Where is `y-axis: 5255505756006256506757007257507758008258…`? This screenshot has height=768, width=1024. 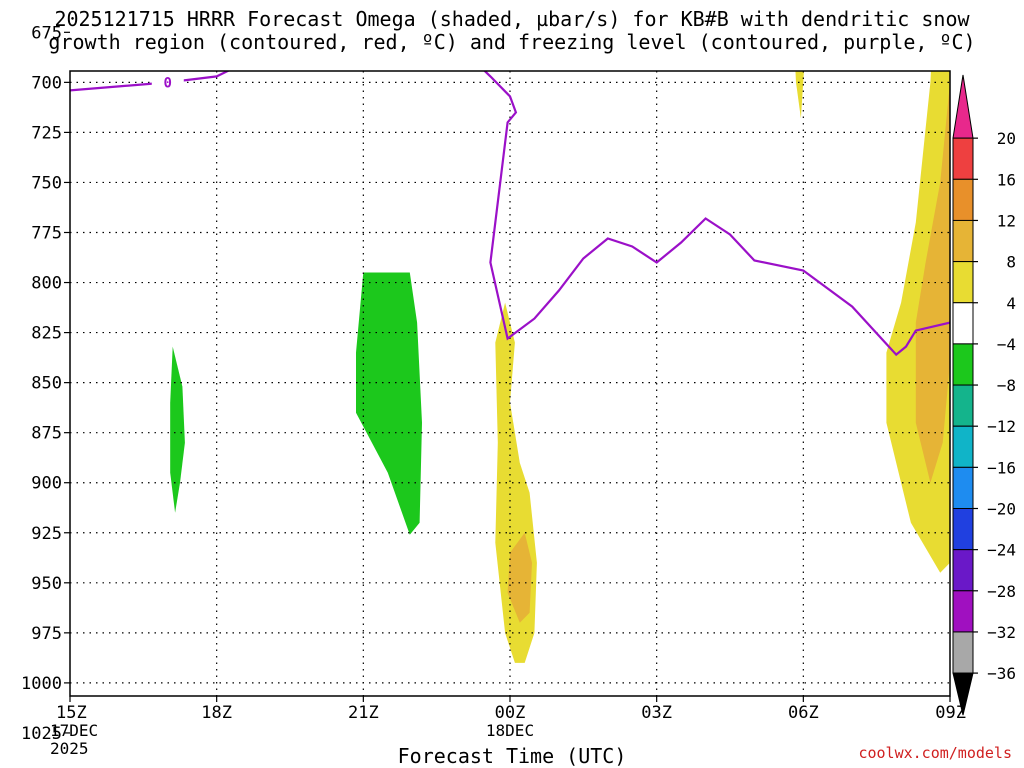
y-axis: 5255505756006256506757007257507758008258… is located at coordinates (45, 383).